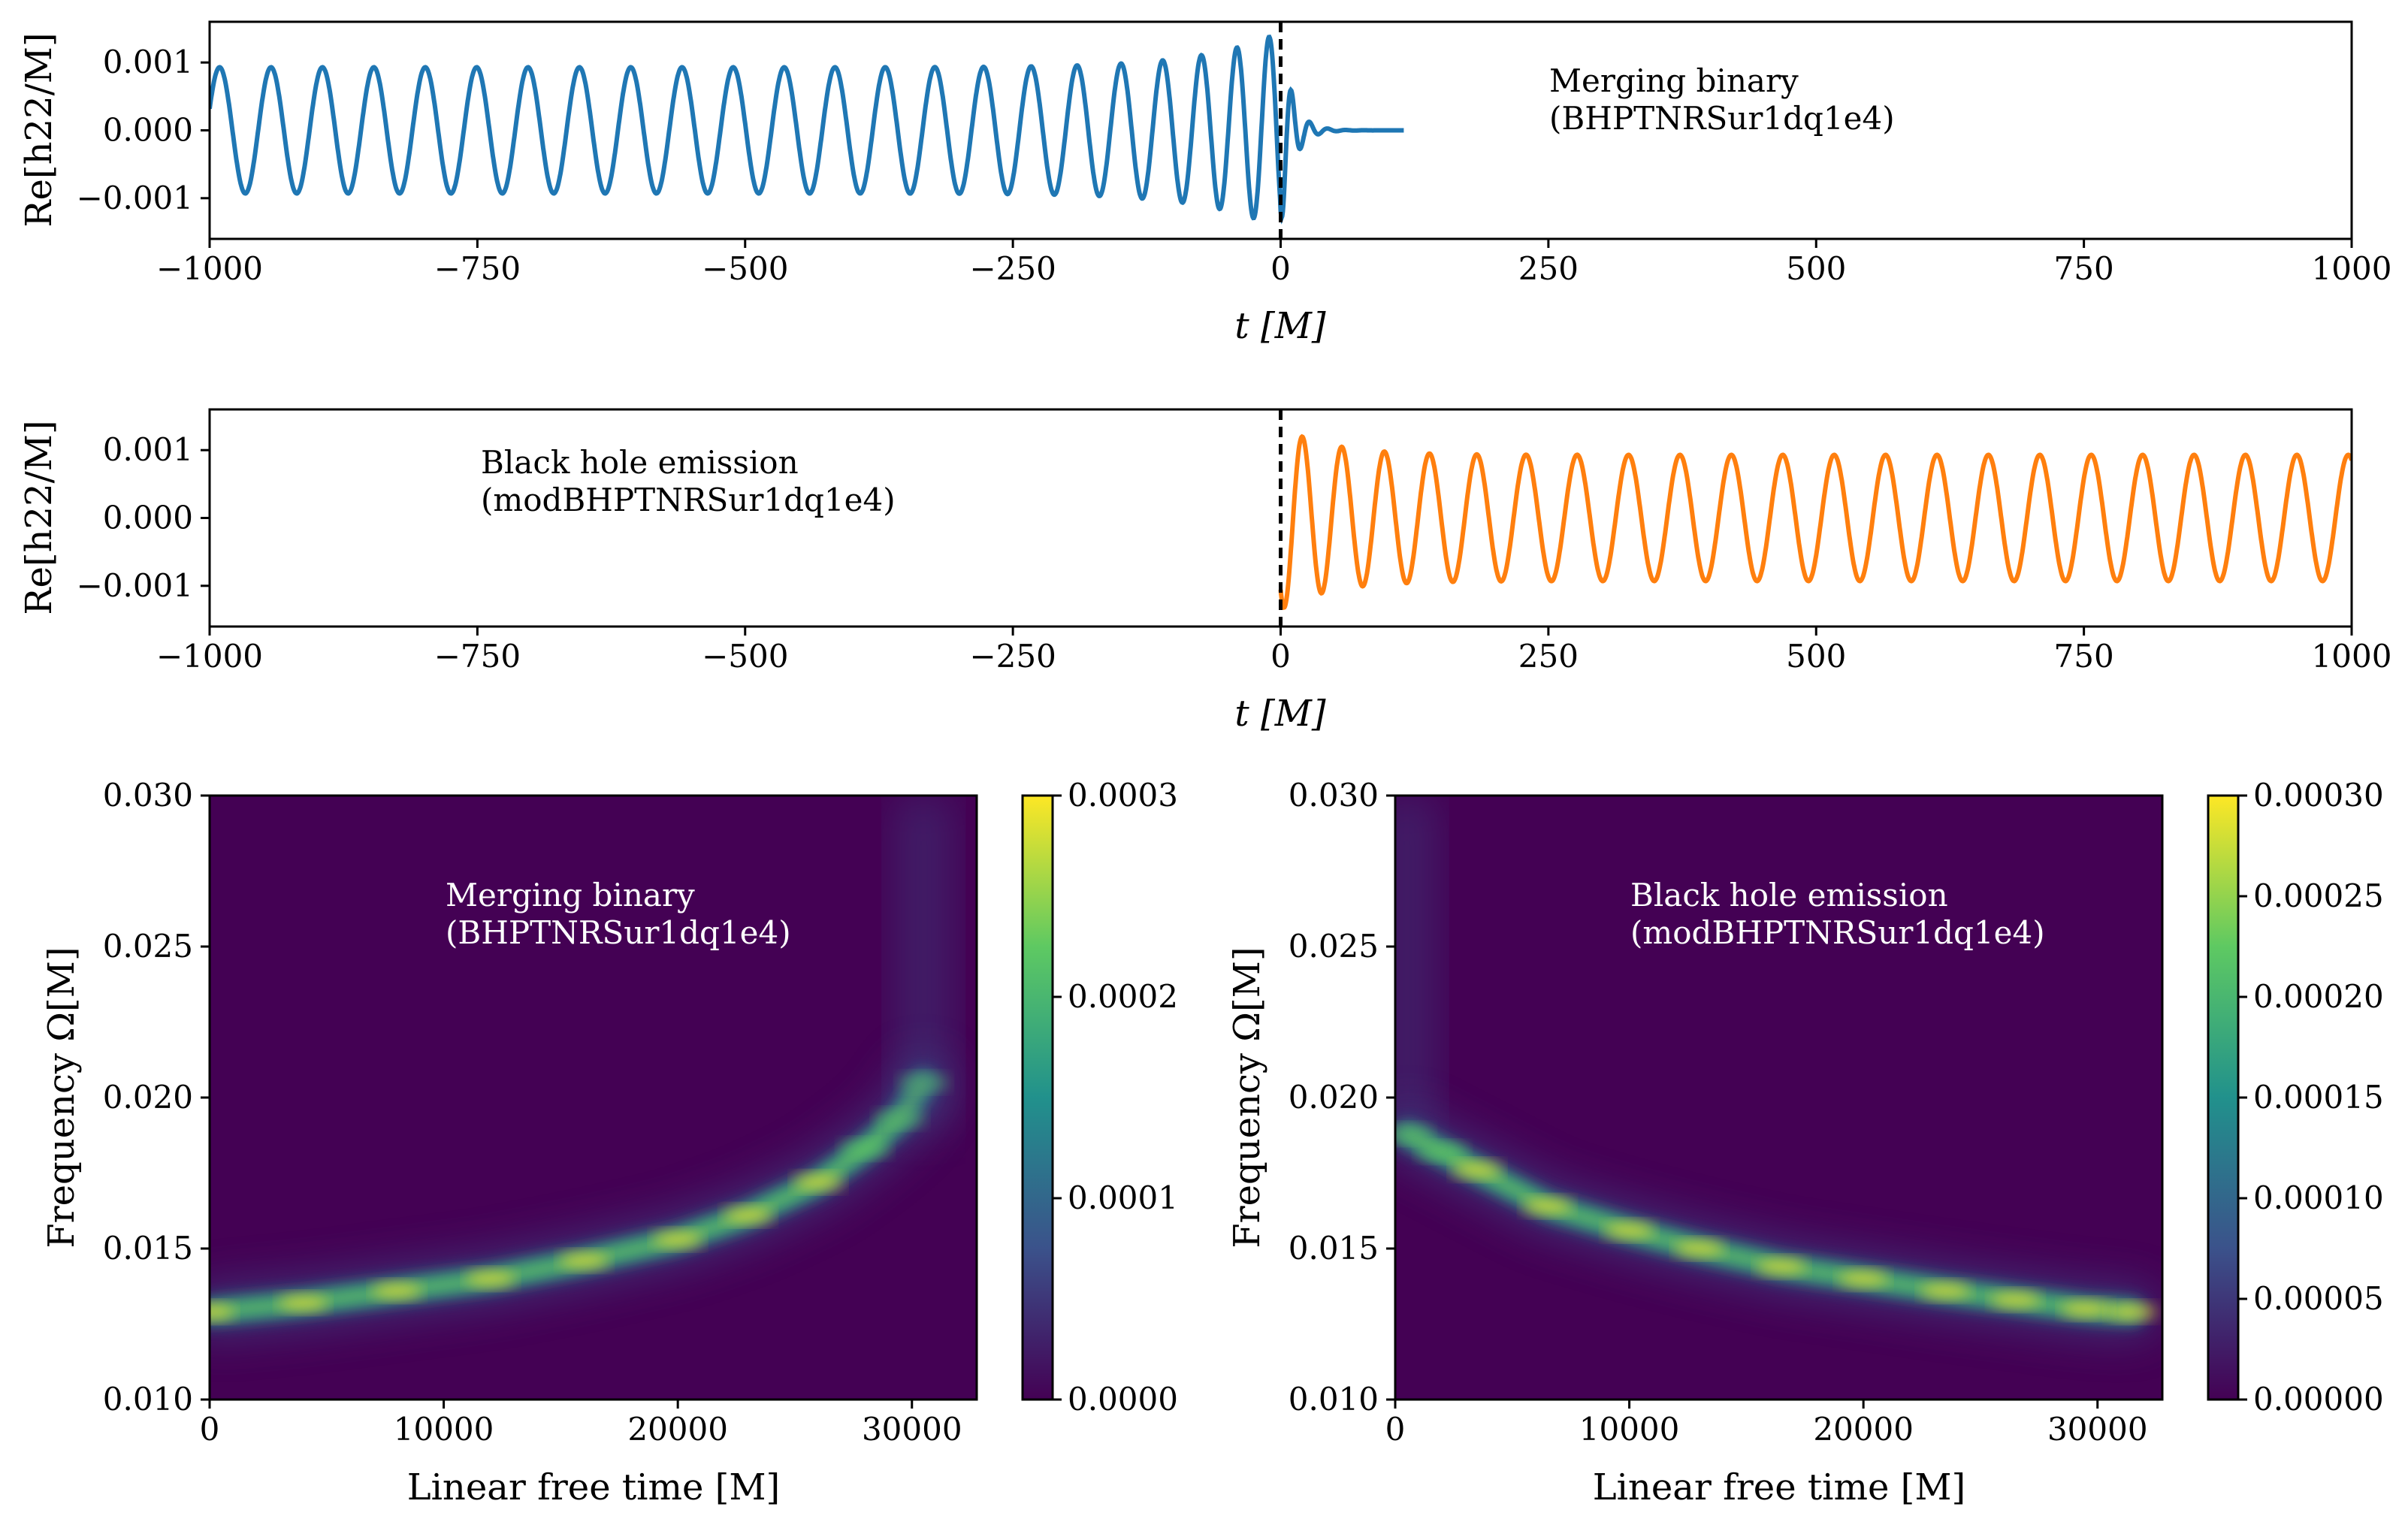 This screenshot has height=1528, width=2408. Describe the element at coordinates (1279, 326) in the screenshot. I see `top-x-axis-label: t [M]` at that location.